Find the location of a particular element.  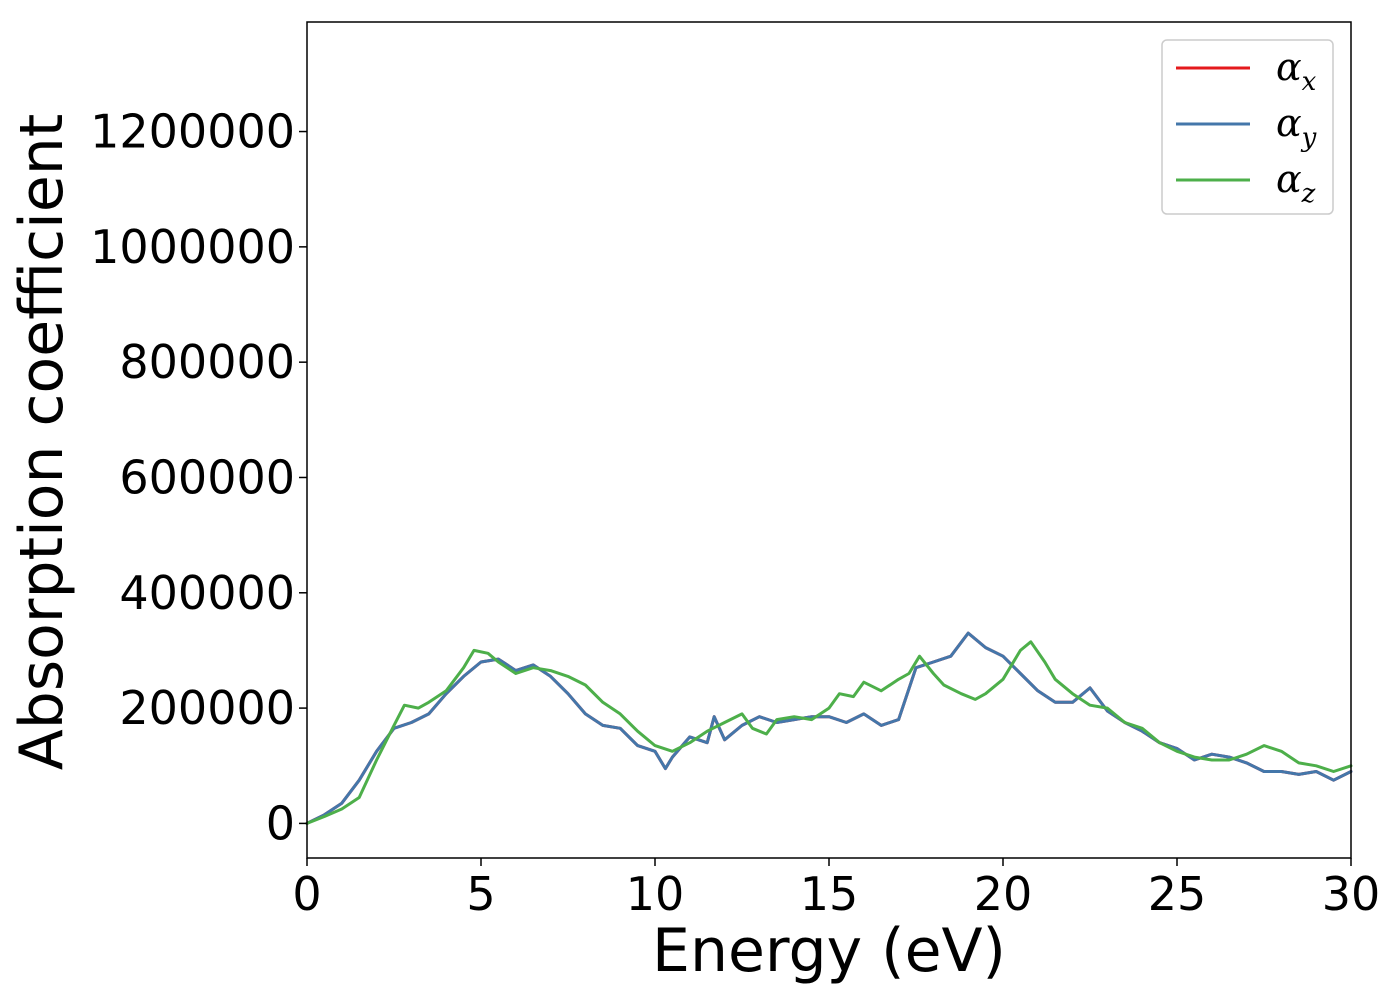

x-tick-label: 5 is located at coordinates (480, 894).